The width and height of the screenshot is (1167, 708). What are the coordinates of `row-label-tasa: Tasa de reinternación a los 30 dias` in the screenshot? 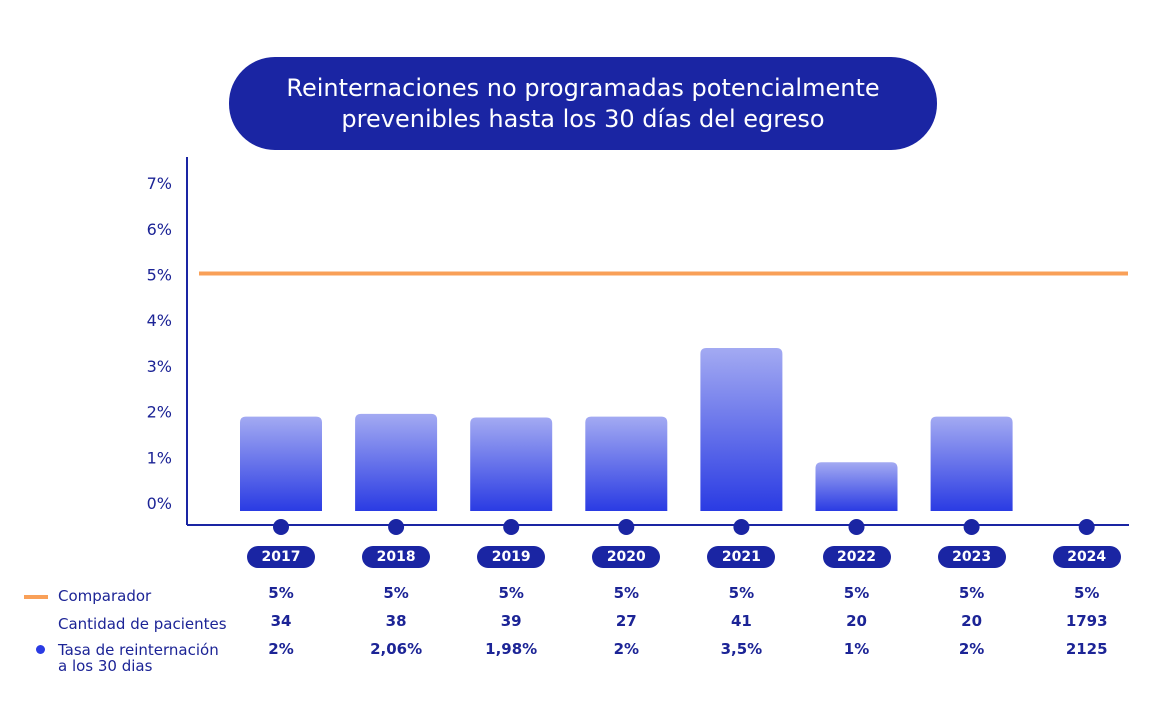 It's located at (138, 658).